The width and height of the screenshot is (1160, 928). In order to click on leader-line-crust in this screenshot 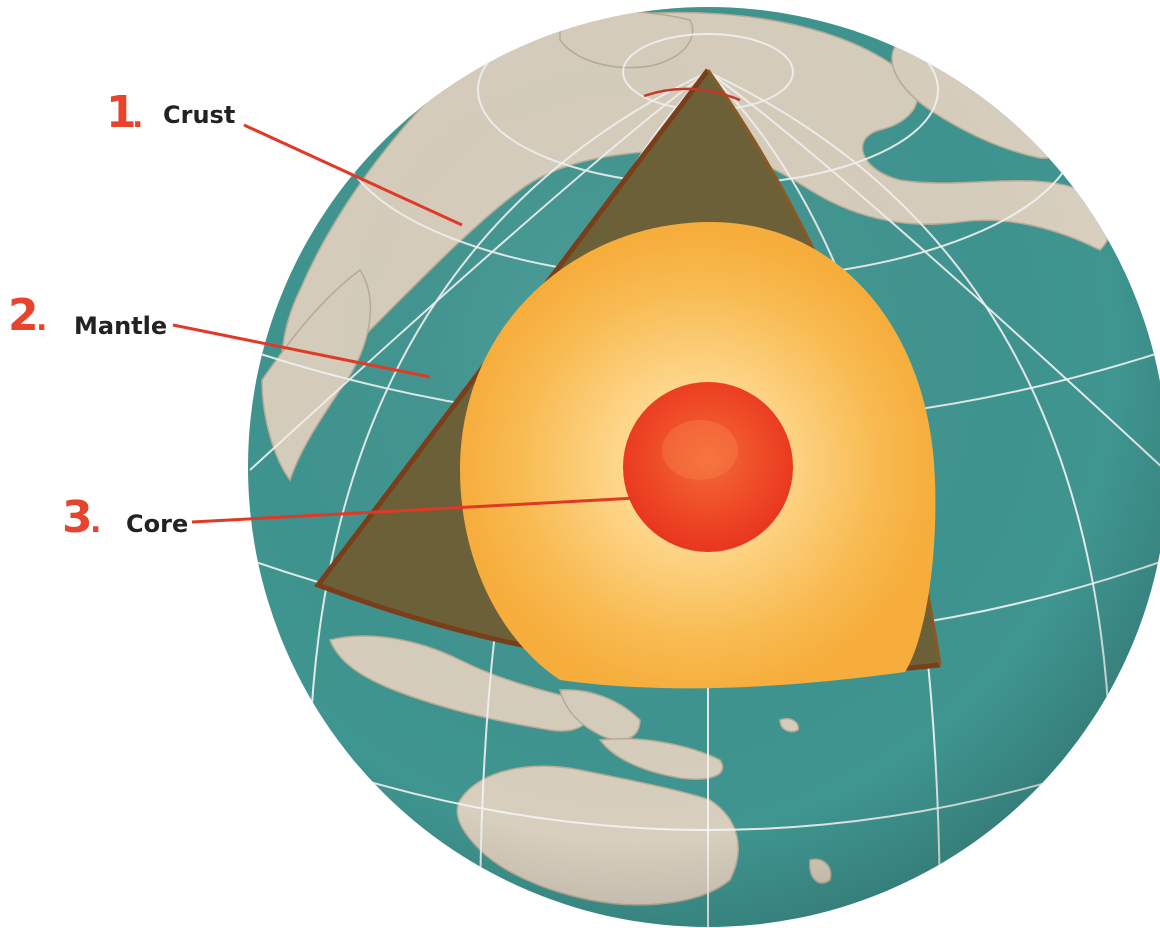, I will do `click(353, 175)`.